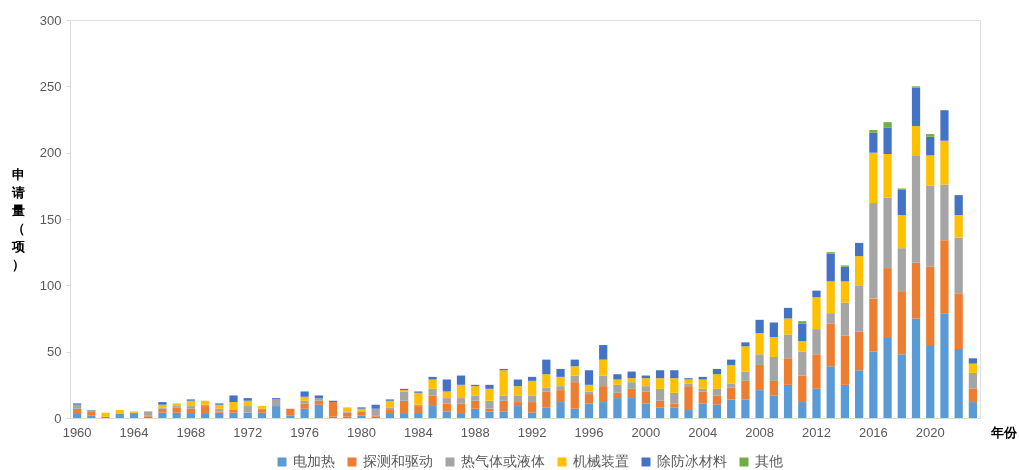 The width and height of the screenshot is (1019, 470). Describe the element at coordinates (134, 432) in the screenshot. I see `x-tick-label: 1964` at that location.